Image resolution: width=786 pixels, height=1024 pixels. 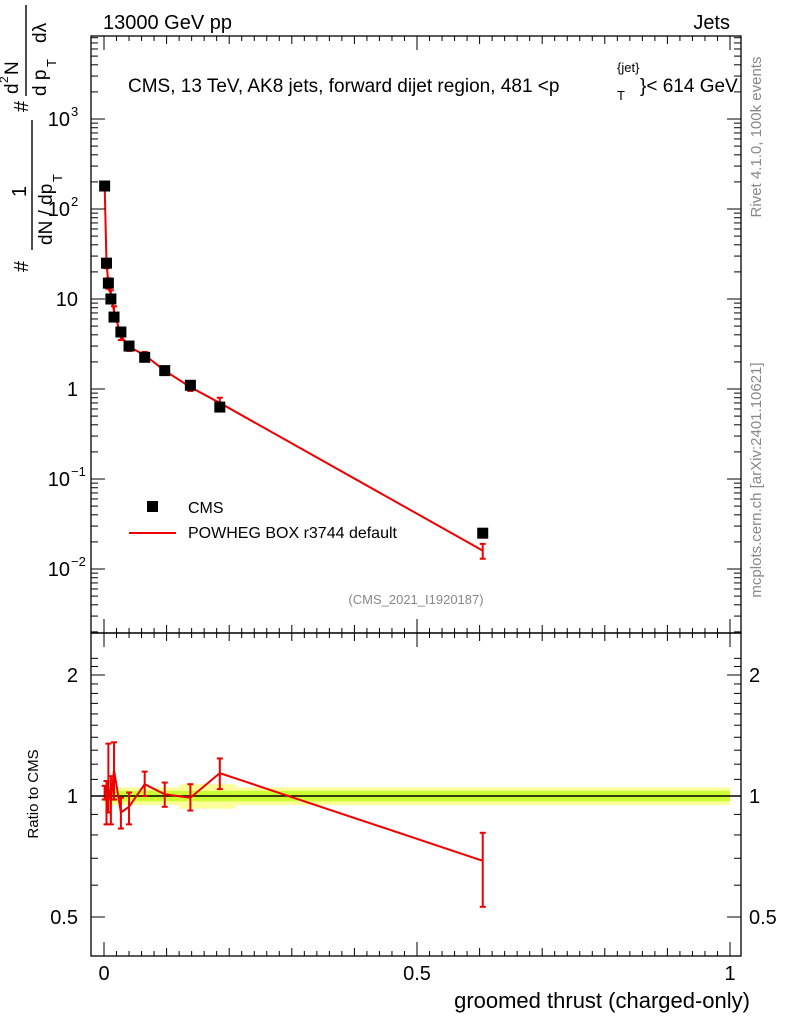 I want to click on y-tick-label-3: 1, so click(x=72, y=390).